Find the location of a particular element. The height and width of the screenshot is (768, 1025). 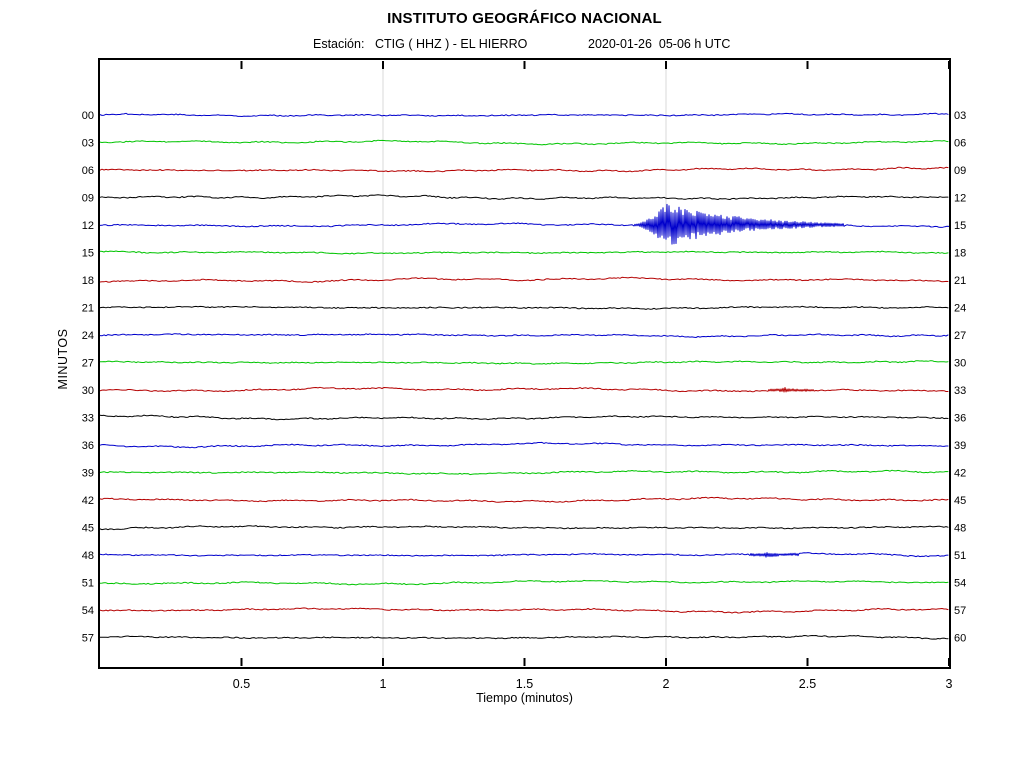

row-label-right-45: 45 is located at coordinates (960, 501).